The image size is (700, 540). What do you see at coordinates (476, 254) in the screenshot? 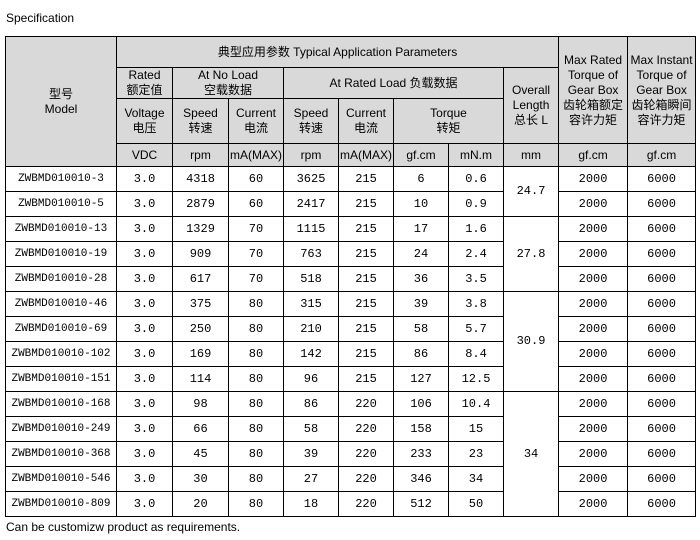
I see `value-cell: 2.4` at bounding box center [476, 254].